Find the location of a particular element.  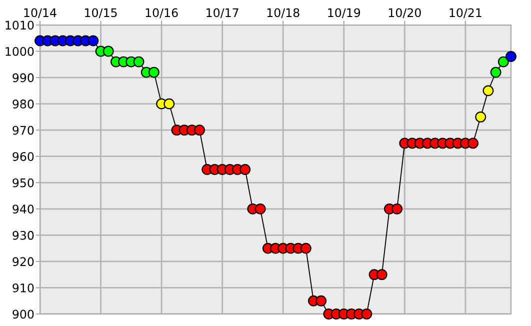

y-tick-label: 920 is located at coordinates (23, 261).